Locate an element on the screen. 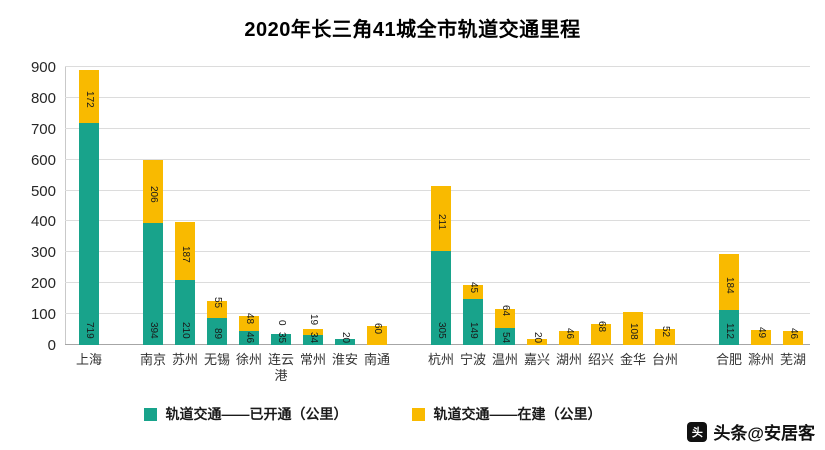 The height and width of the screenshot is (450, 825). y-axis-tick-label: 200 is located at coordinates (43, 284).